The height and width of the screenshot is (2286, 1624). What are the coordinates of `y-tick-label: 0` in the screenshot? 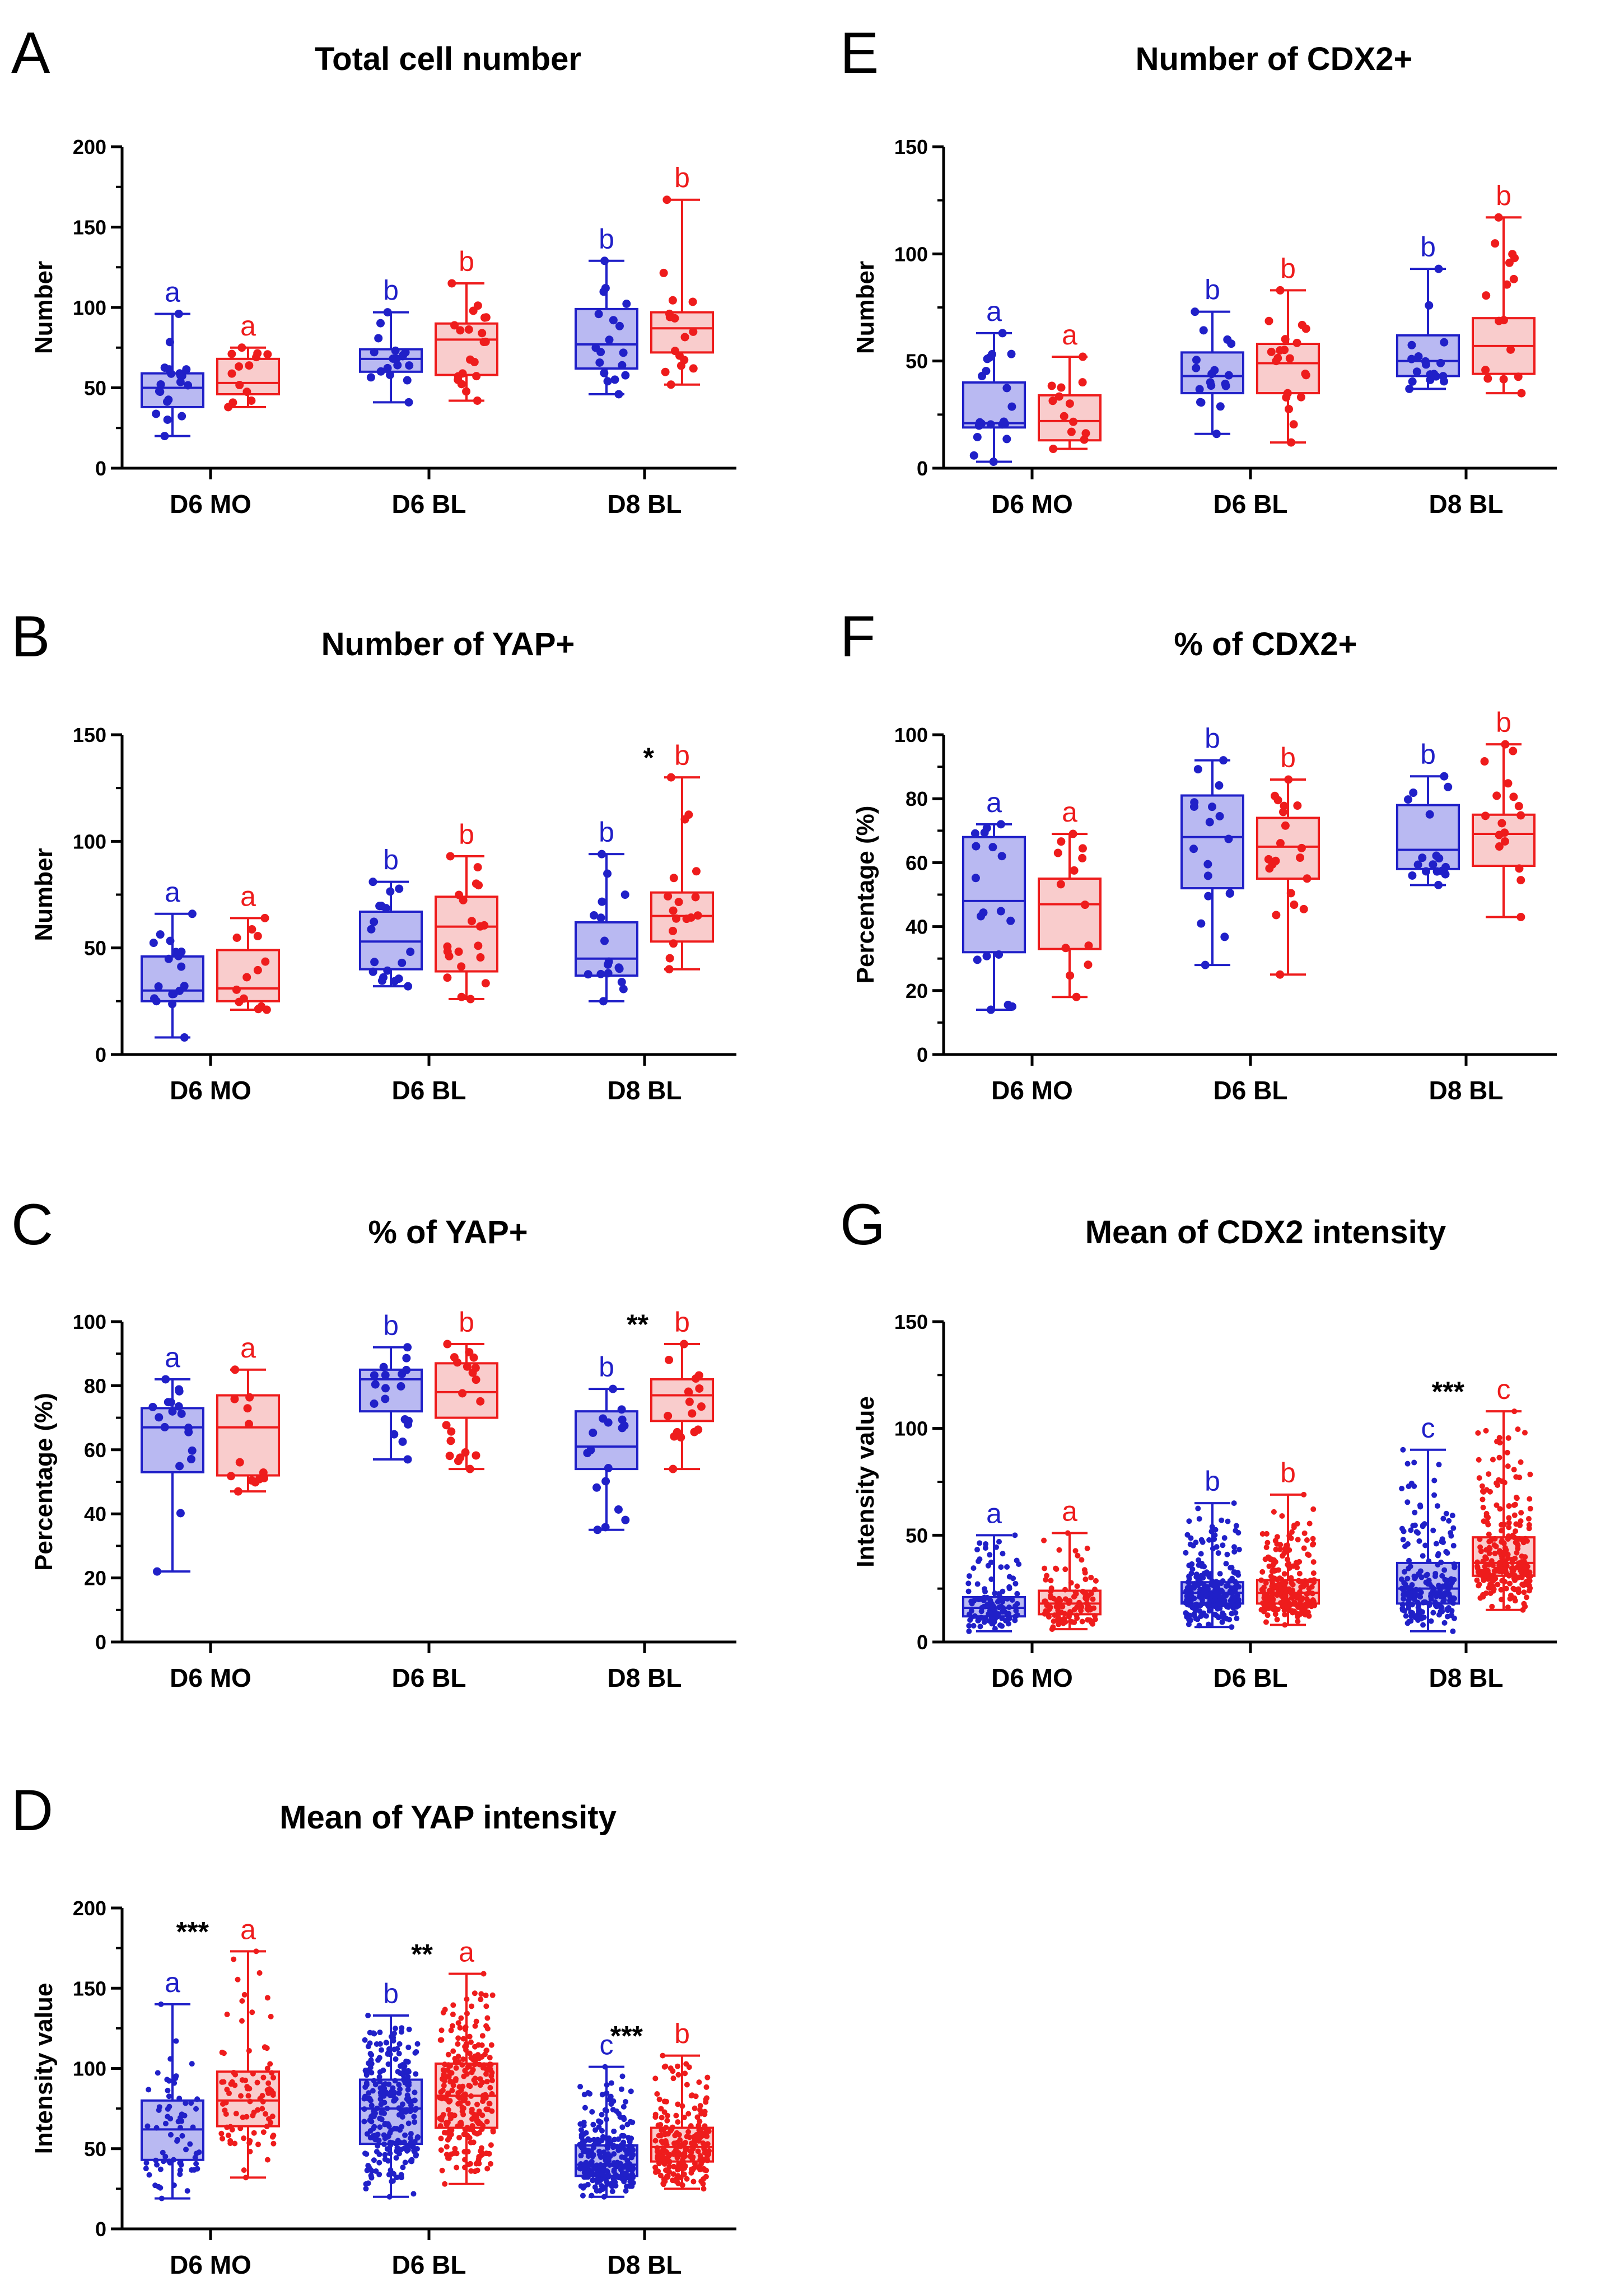 It's located at (101, 469).